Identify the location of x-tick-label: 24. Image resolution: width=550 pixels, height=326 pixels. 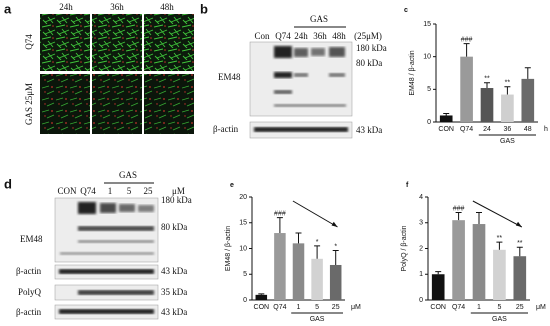
(487, 129).